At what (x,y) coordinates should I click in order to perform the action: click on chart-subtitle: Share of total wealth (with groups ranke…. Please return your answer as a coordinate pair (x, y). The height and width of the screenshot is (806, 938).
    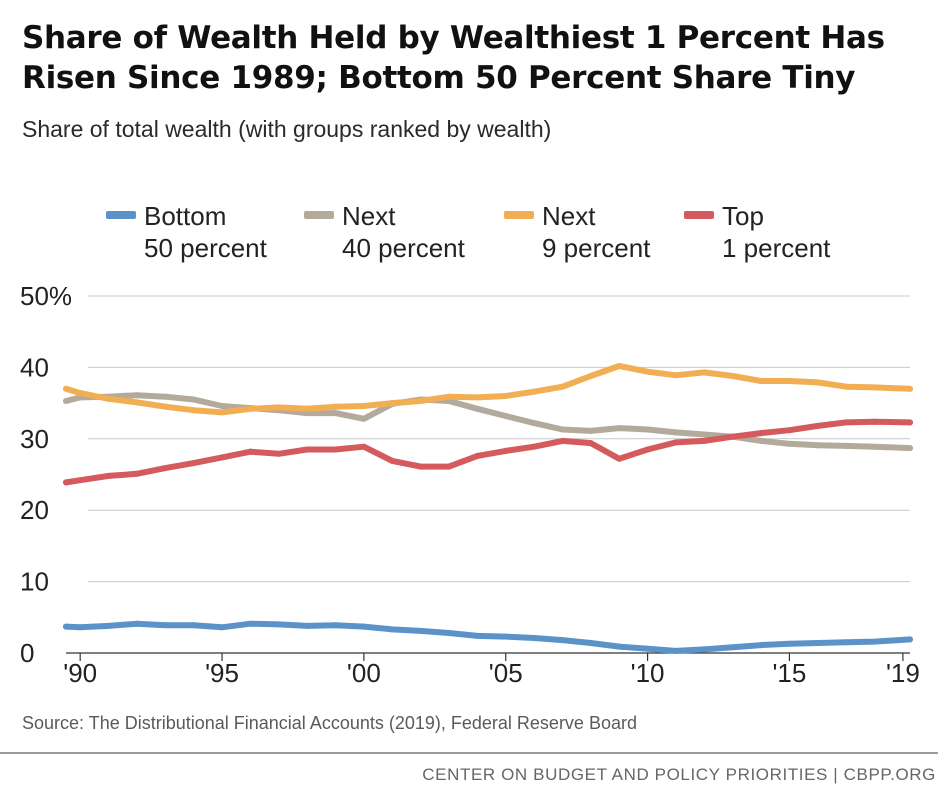
    Looking at the image, I should click on (287, 129).